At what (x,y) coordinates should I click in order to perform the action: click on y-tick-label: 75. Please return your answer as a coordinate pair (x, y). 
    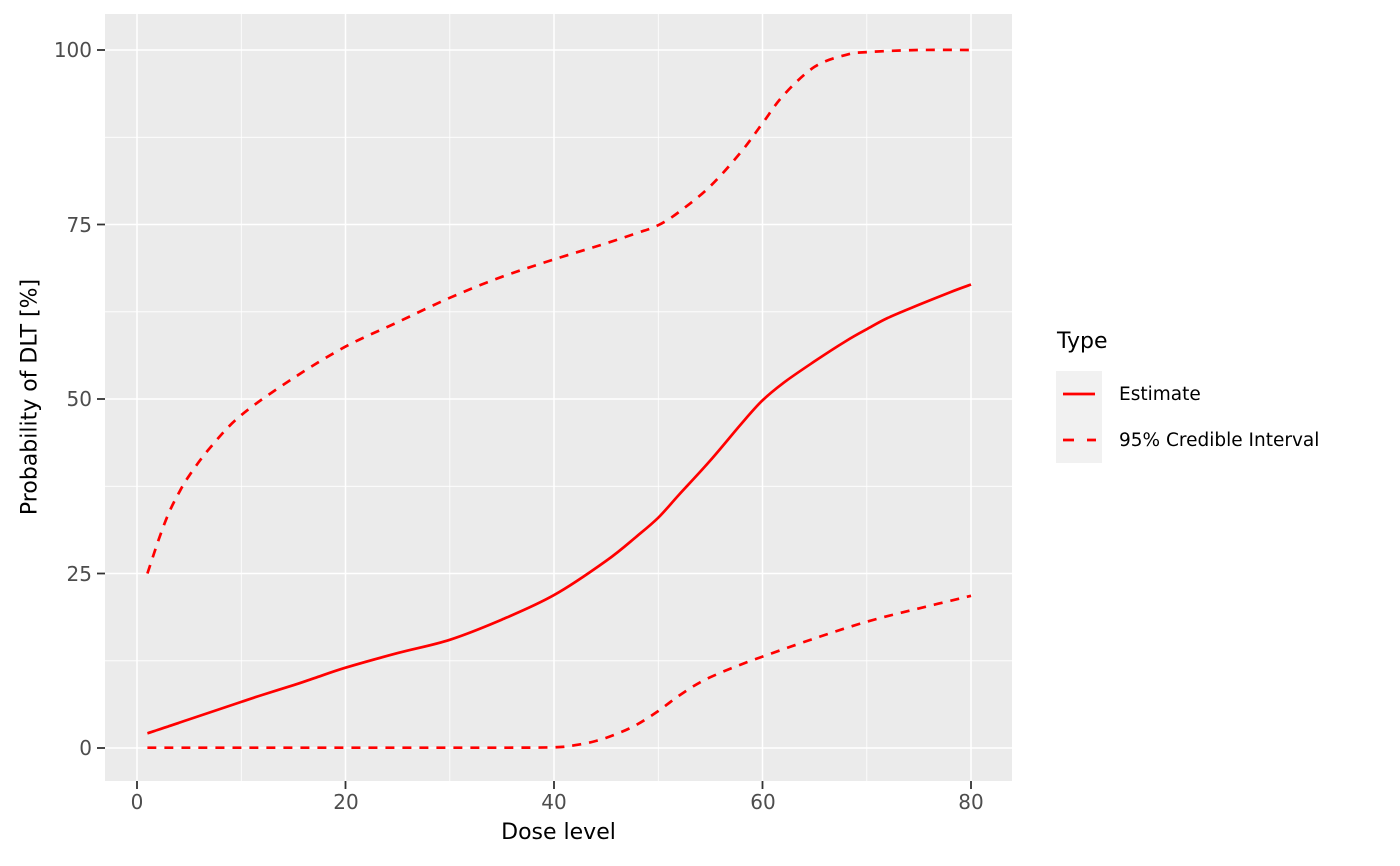
    Looking at the image, I should click on (79, 225).